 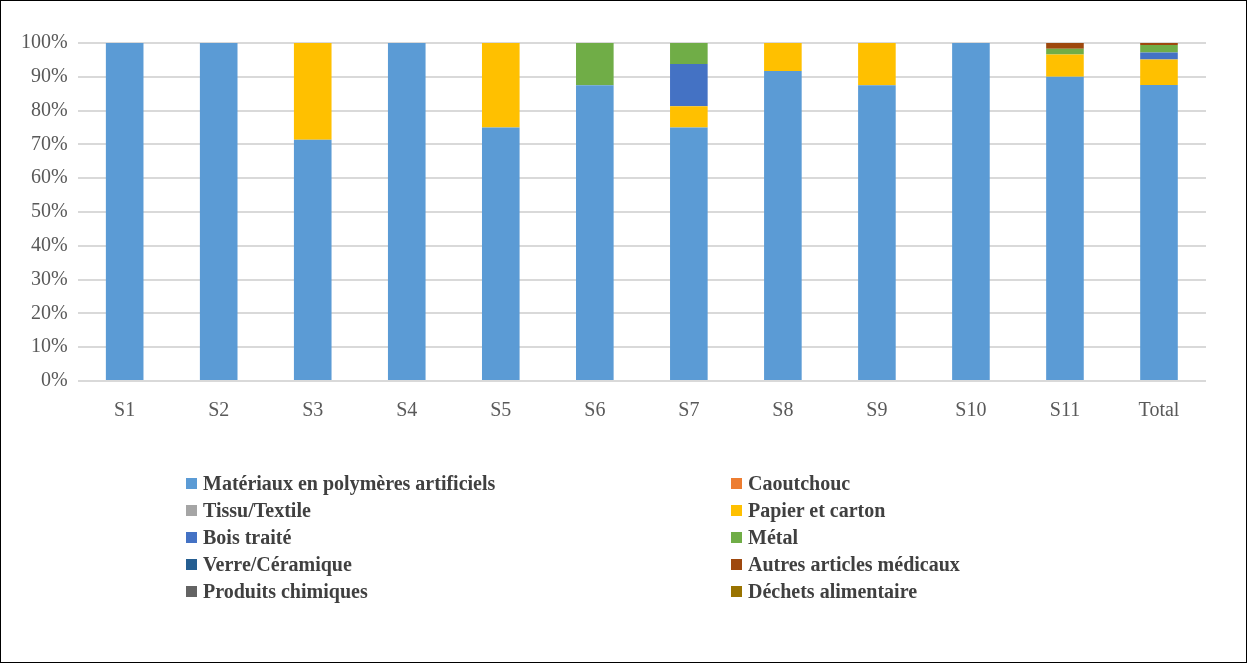 I want to click on x-tick-label: S5, so click(x=501, y=409).